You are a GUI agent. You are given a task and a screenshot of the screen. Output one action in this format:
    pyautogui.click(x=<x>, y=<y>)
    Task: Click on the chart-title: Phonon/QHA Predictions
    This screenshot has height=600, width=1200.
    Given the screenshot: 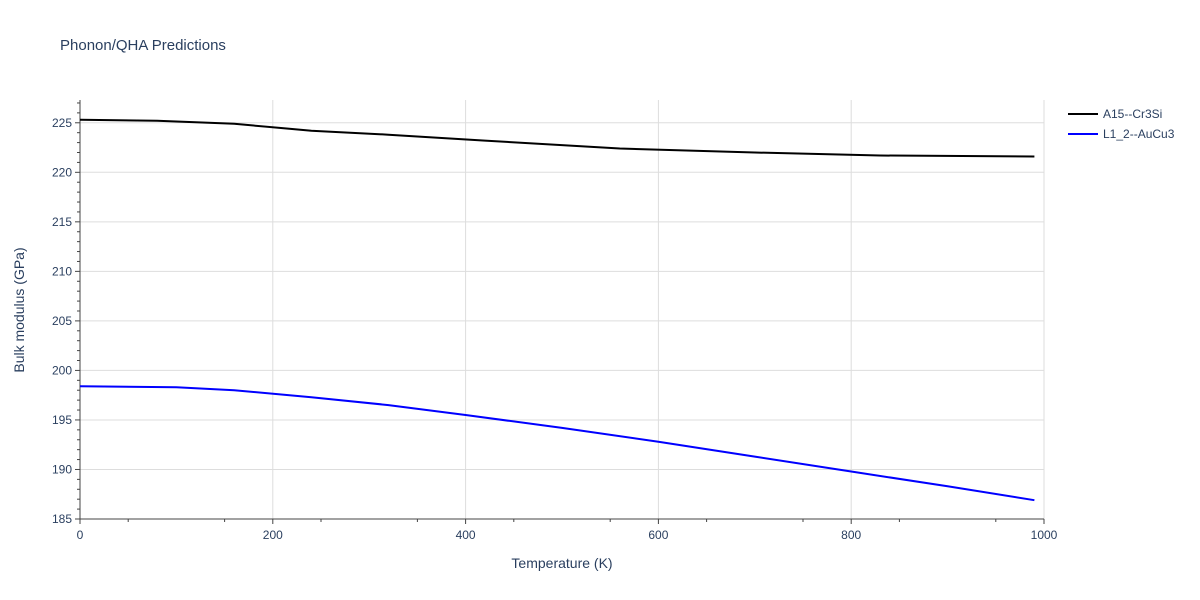 What is the action you would take?
    pyautogui.click(x=143, y=45)
    